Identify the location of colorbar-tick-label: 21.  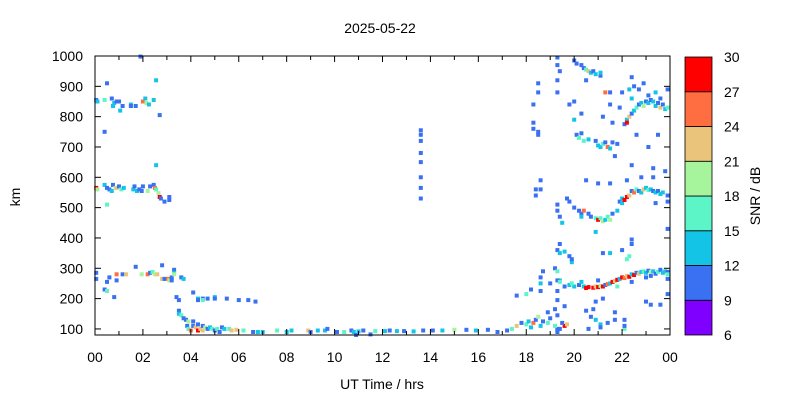
(732, 161).